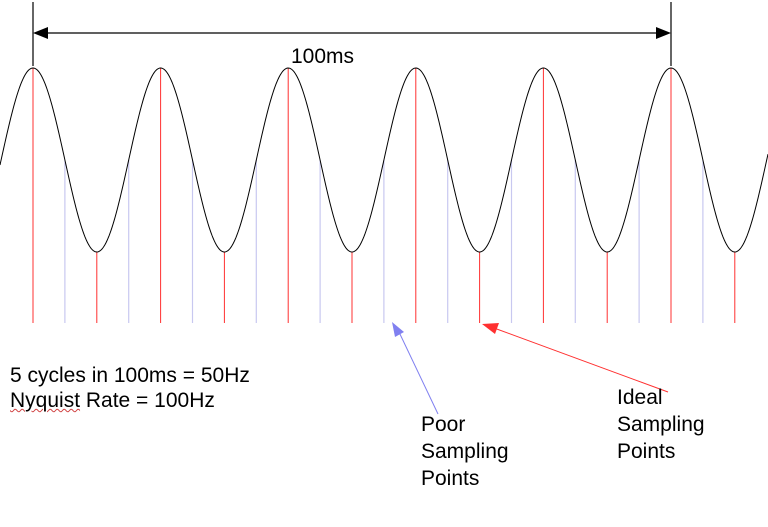 Image resolution: width=768 pixels, height=527 pixels. Describe the element at coordinates (443, 424) in the screenshot. I see `poor-label-line1: Poor` at that location.